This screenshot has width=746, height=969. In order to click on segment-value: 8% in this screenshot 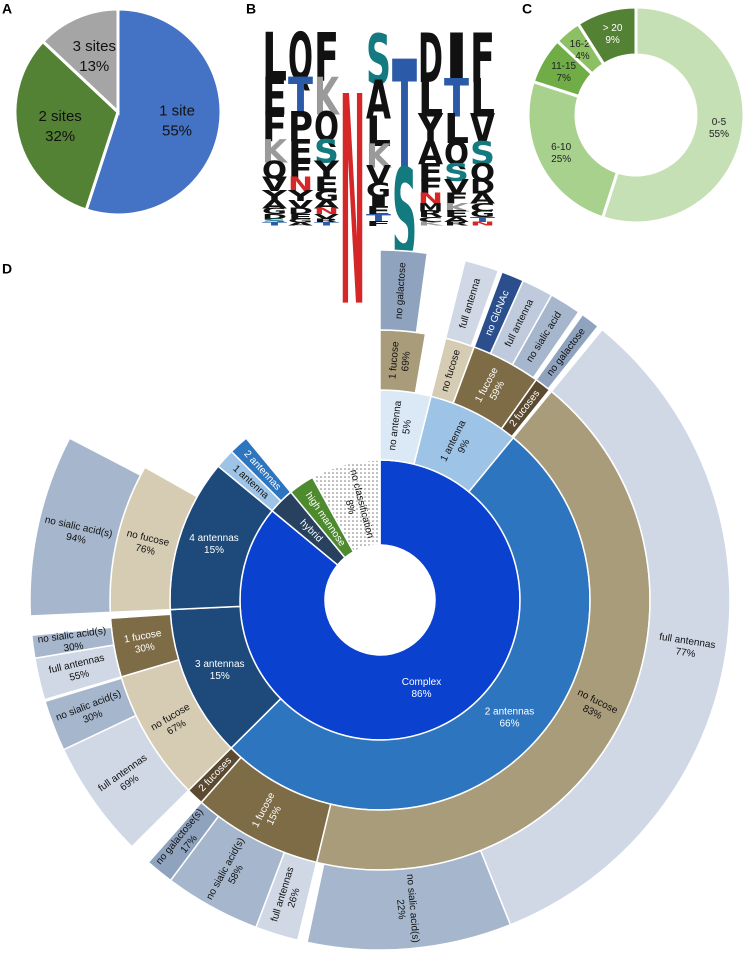, I will do `click(350, 507)`.